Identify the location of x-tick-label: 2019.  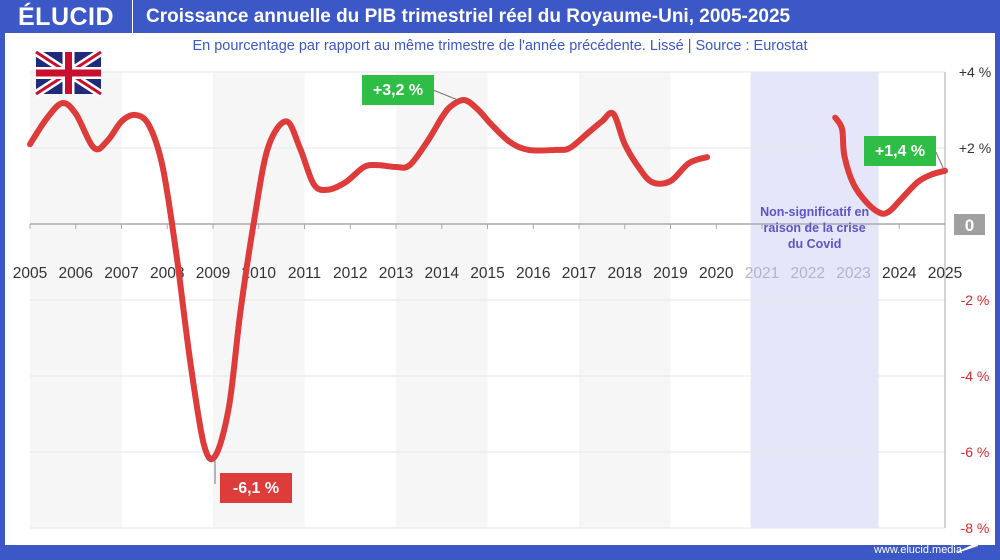
(670, 273).